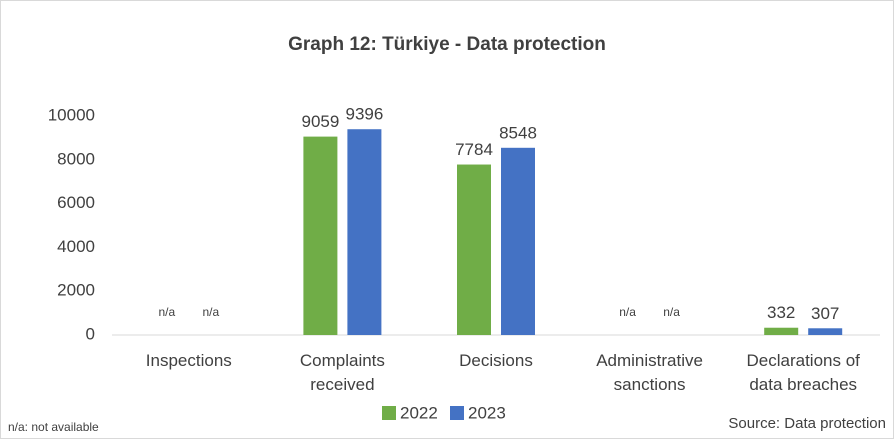  What do you see at coordinates (342, 372) in the screenshot?
I see `x-tick-label: Complaints received` at bounding box center [342, 372].